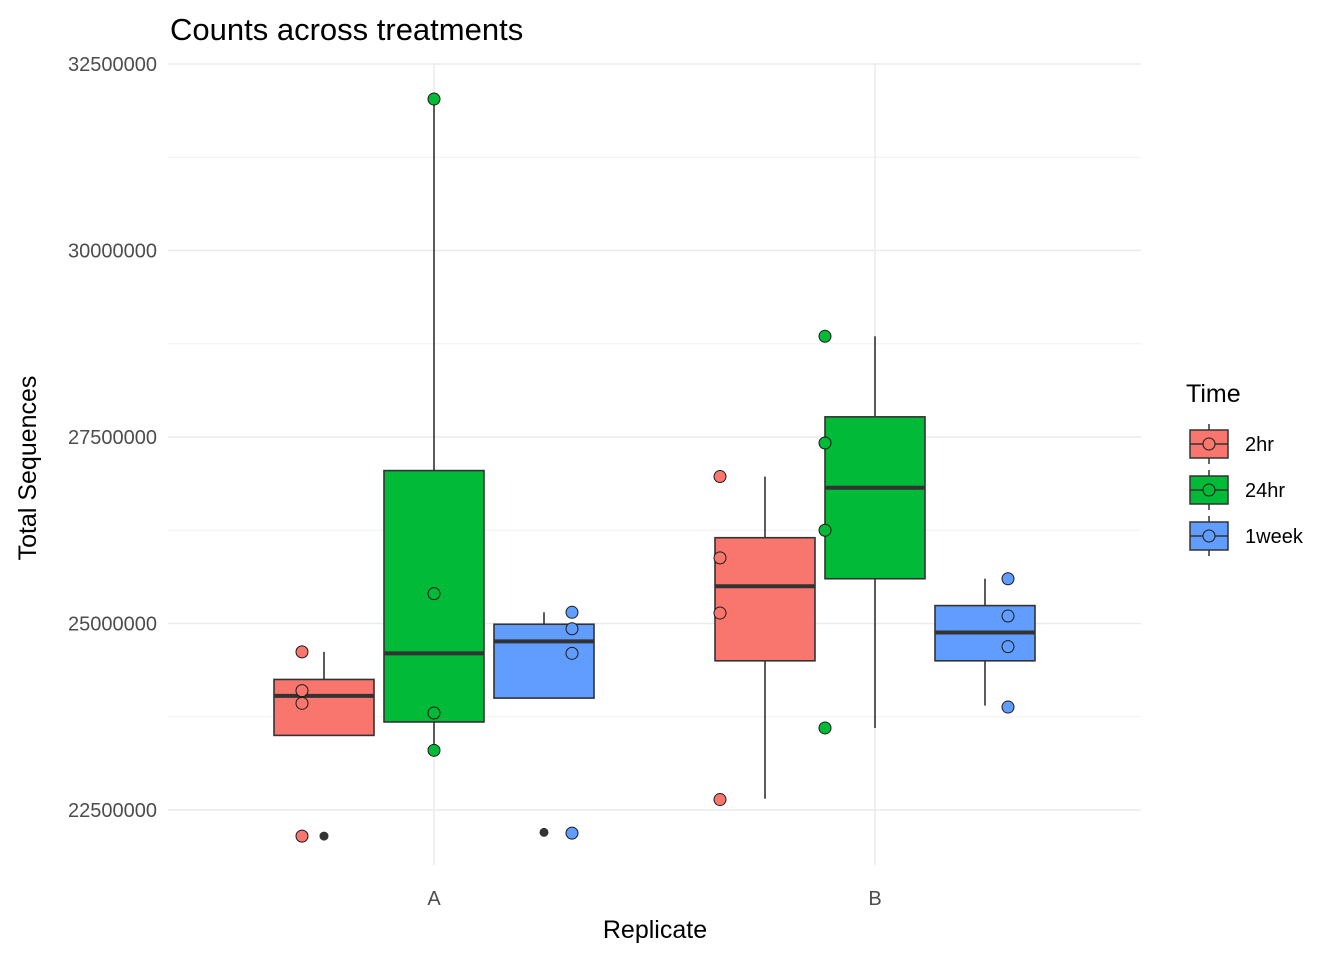  I want to click on legend-label: 24hr, so click(1265, 491).